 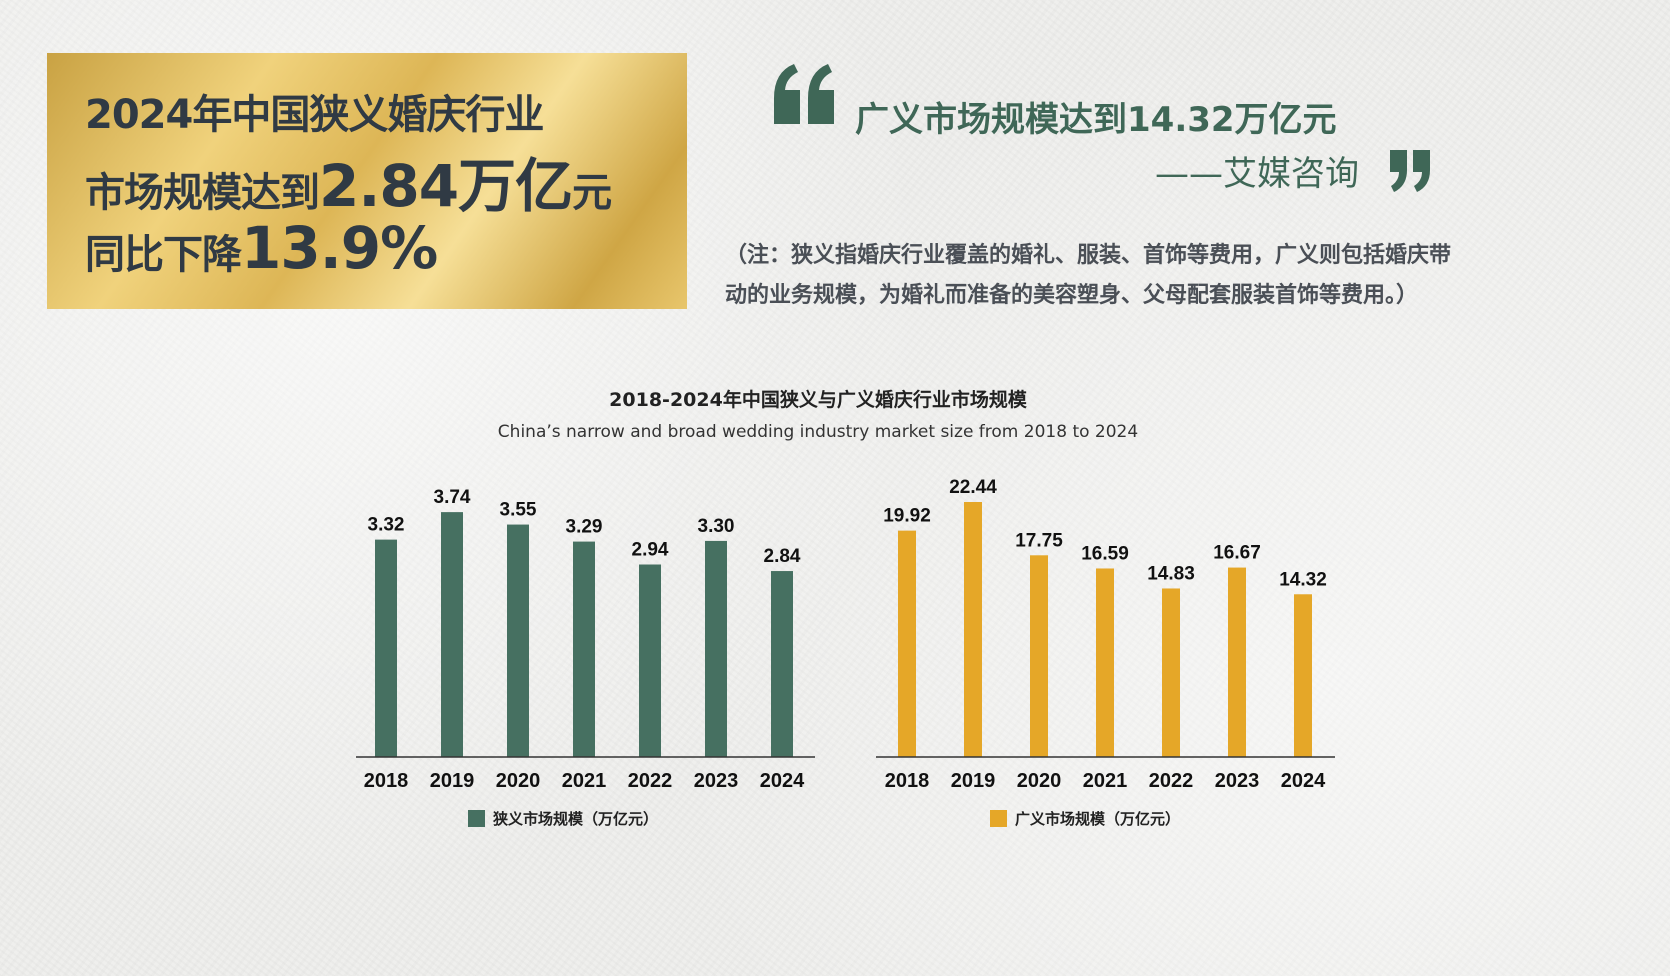 I want to click on data-label-broad-2023: 16.67, so click(x=1237, y=553).